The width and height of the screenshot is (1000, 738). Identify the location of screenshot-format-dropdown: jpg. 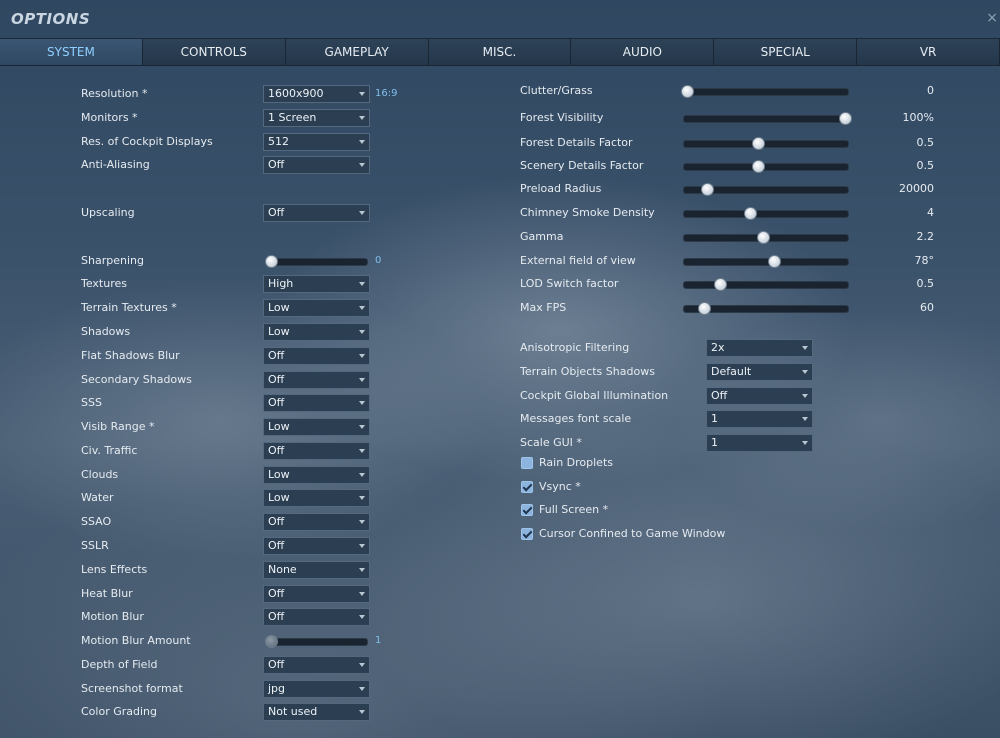
(316, 689).